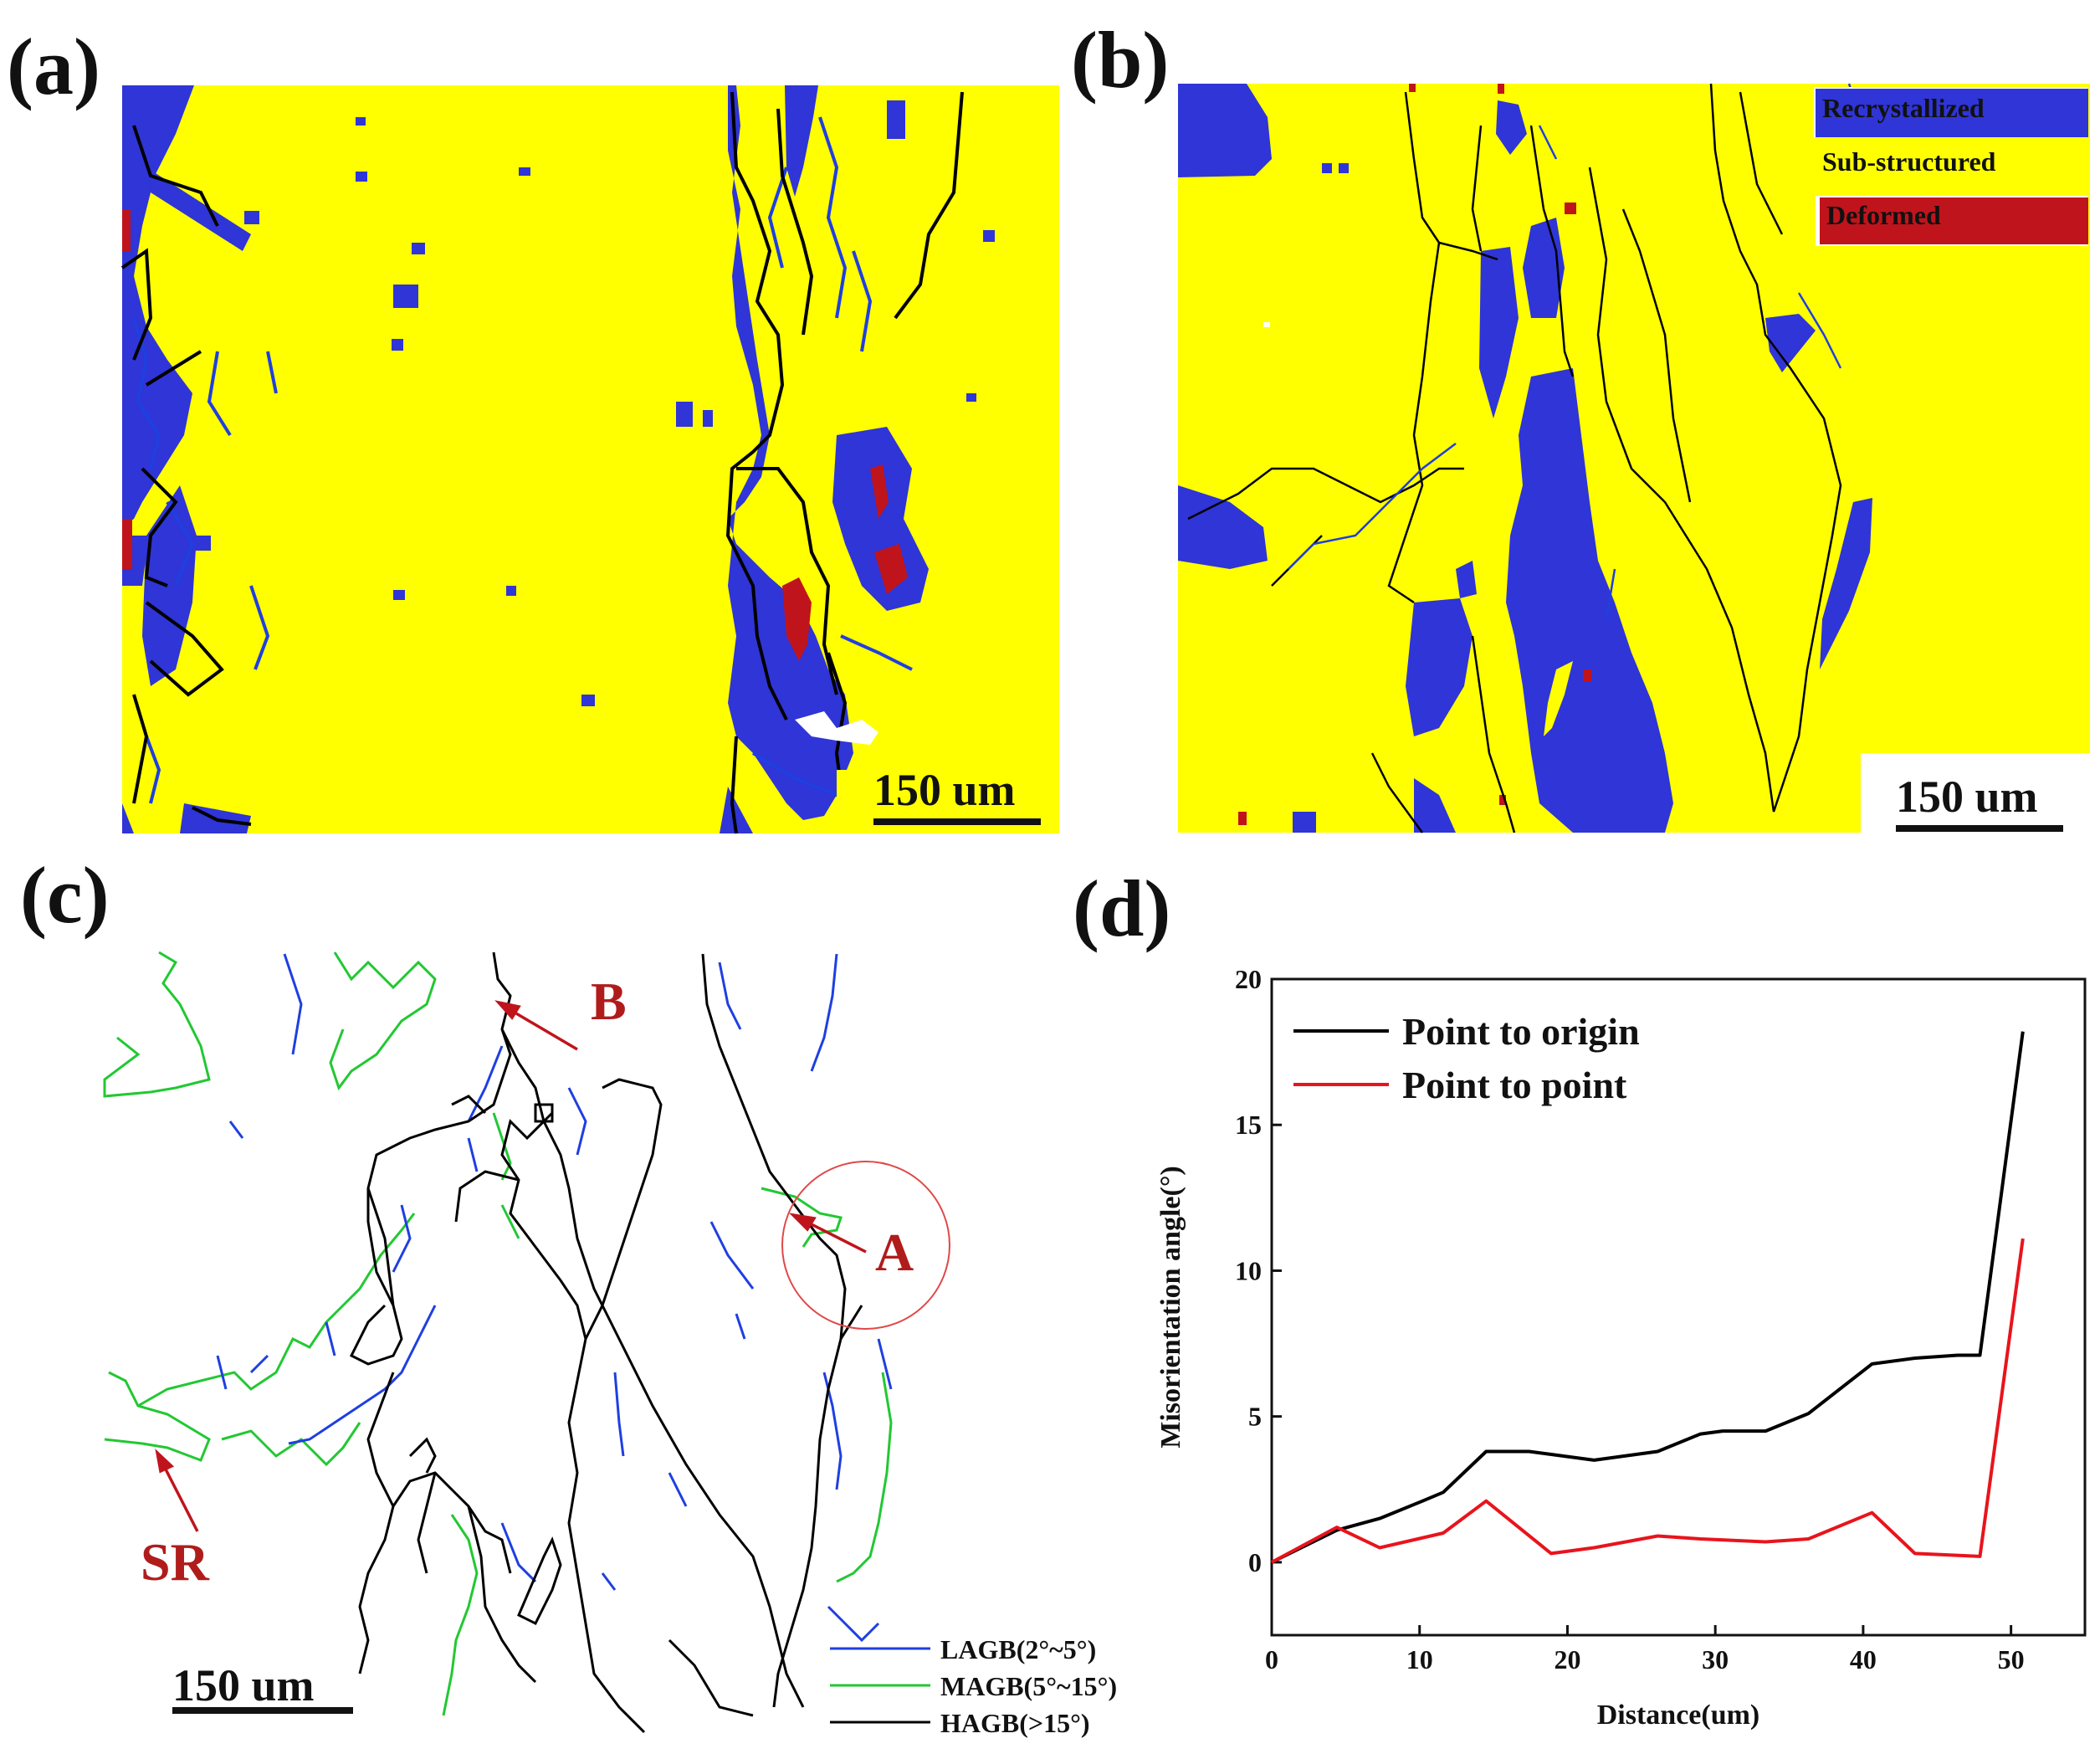 The width and height of the screenshot is (2100, 1759). I want to click on panel-b-scale-bar, so click(1979, 828).